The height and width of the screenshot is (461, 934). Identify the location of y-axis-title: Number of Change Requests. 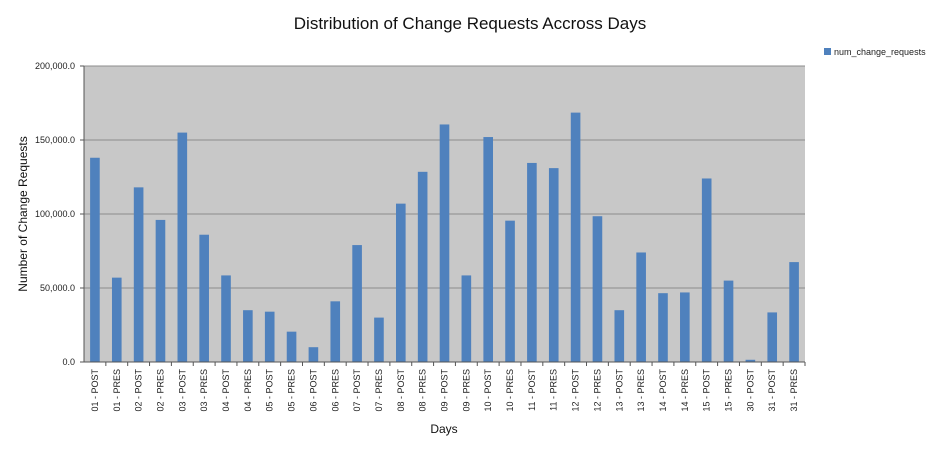
(23, 213).